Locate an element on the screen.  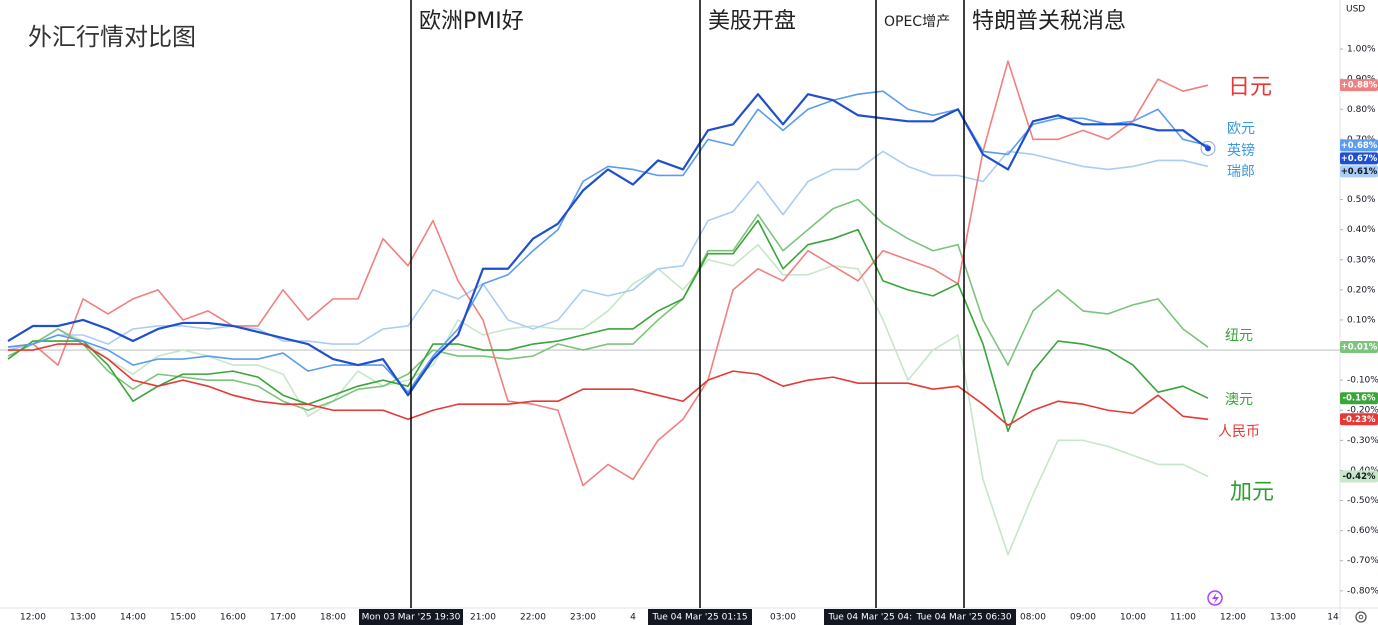
series-line is located at coordinates (608, 385).